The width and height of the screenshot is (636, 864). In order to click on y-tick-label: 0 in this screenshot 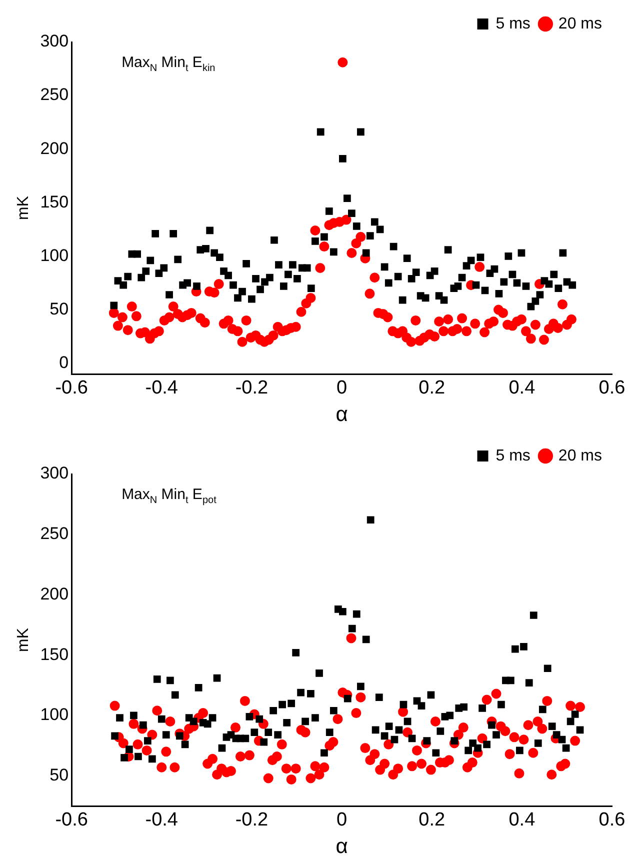, I will do `click(64, 362)`.